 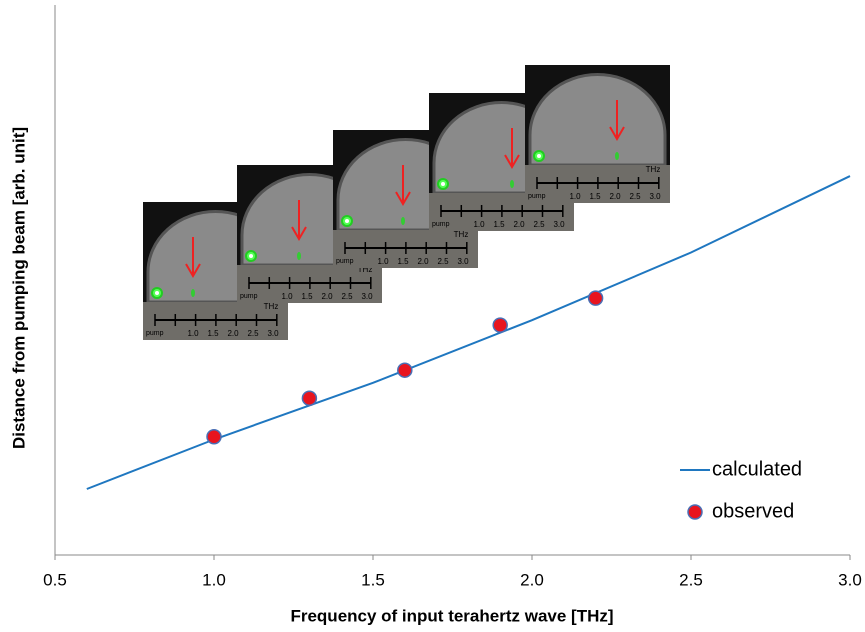 What do you see at coordinates (695, 512) in the screenshot?
I see `legend-marker` at bounding box center [695, 512].